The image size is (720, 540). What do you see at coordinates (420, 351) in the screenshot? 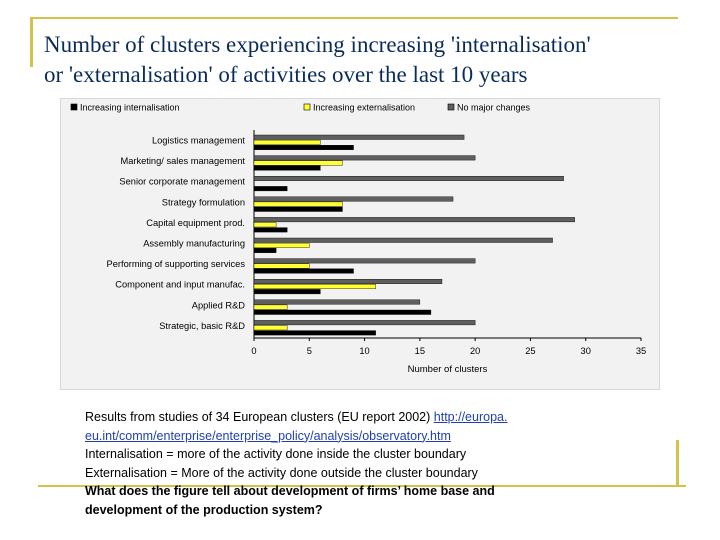
I see `x-tick-label-3: 15` at bounding box center [420, 351].